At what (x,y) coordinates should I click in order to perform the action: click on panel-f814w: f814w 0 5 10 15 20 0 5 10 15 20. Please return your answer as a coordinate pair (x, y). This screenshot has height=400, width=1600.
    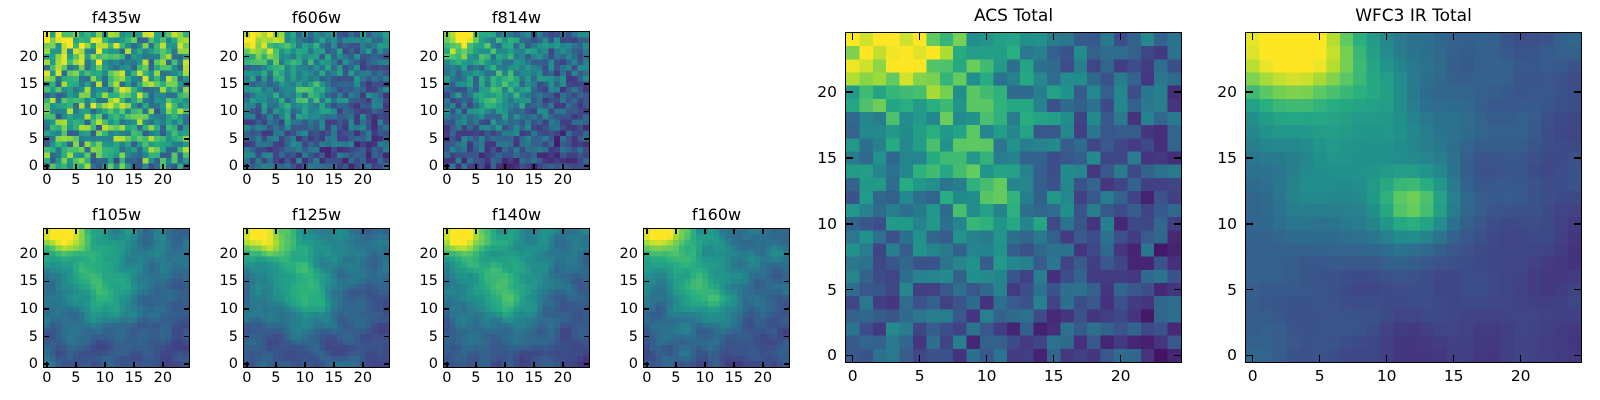
    Looking at the image, I should click on (505, 98).